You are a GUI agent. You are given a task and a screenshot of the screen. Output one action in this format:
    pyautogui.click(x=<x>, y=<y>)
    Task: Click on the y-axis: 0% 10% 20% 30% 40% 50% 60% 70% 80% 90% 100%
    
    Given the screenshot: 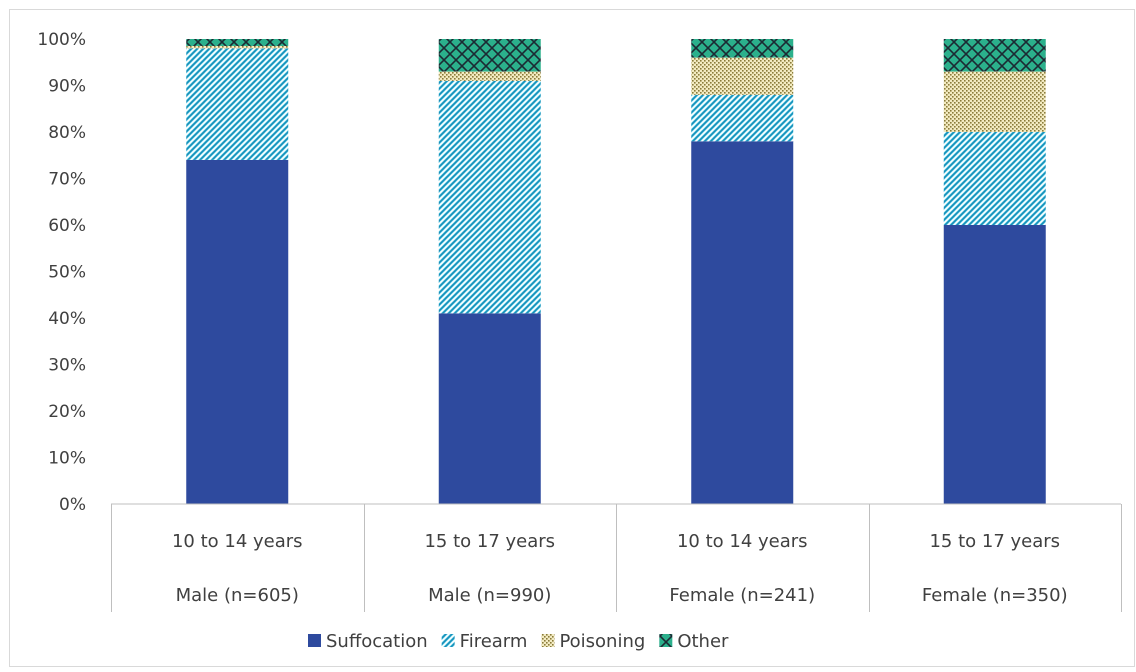 What is the action you would take?
    pyautogui.click(x=61, y=272)
    